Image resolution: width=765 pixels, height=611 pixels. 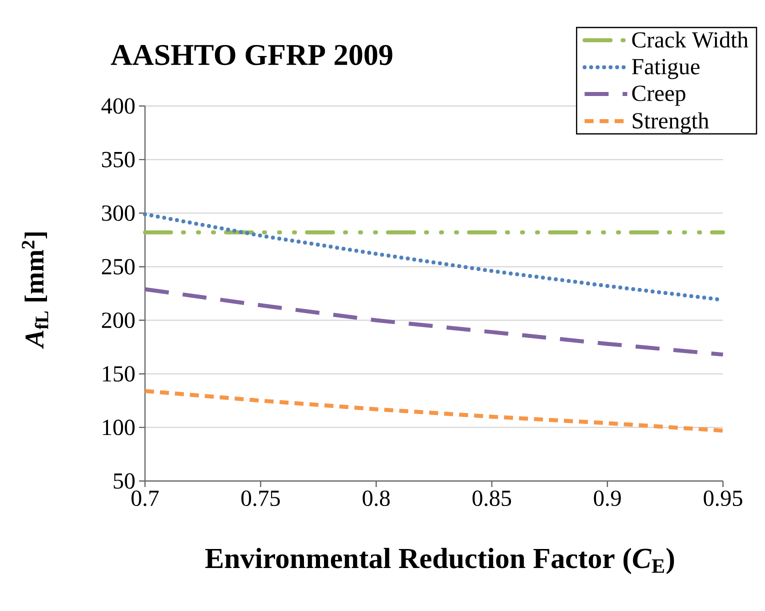 What do you see at coordinates (659, 96) in the screenshot?
I see `legend-label: Creep` at bounding box center [659, 96].